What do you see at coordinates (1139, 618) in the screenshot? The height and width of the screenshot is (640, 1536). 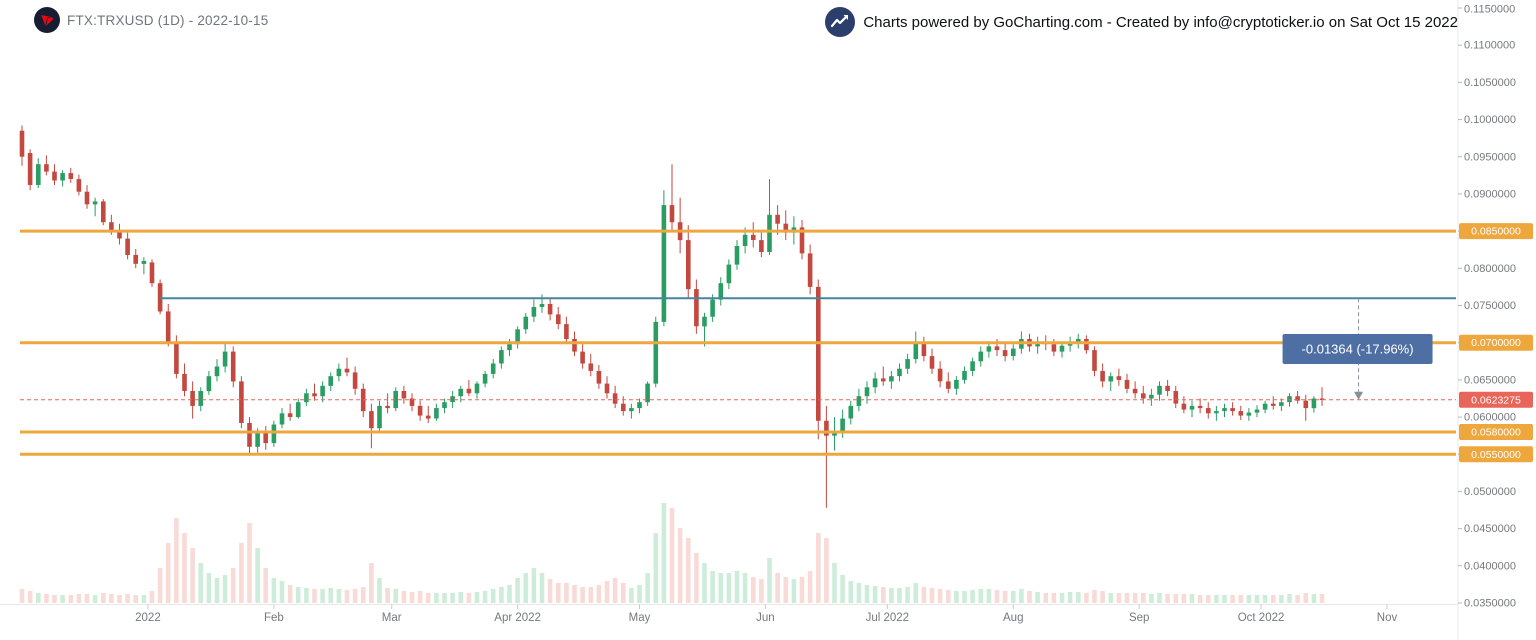 I see `svg-text: Sep` at bounding box center [1139, 618].